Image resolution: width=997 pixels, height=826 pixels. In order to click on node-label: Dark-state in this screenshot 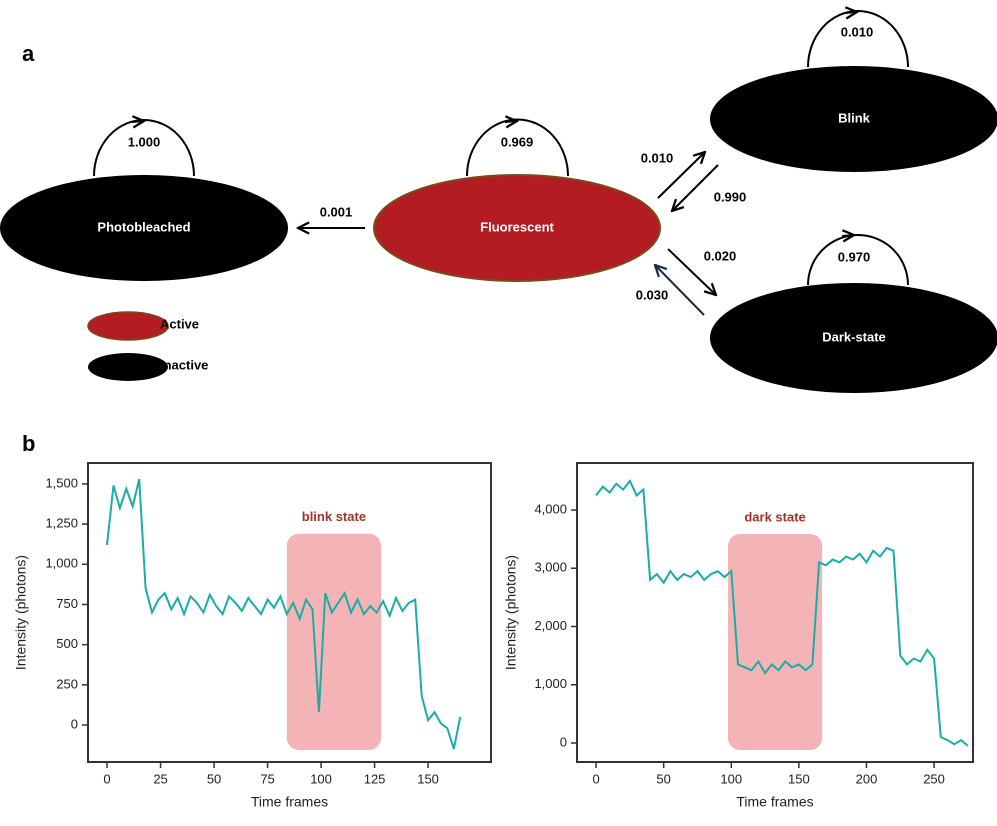, I will do `click(854, 336)`.